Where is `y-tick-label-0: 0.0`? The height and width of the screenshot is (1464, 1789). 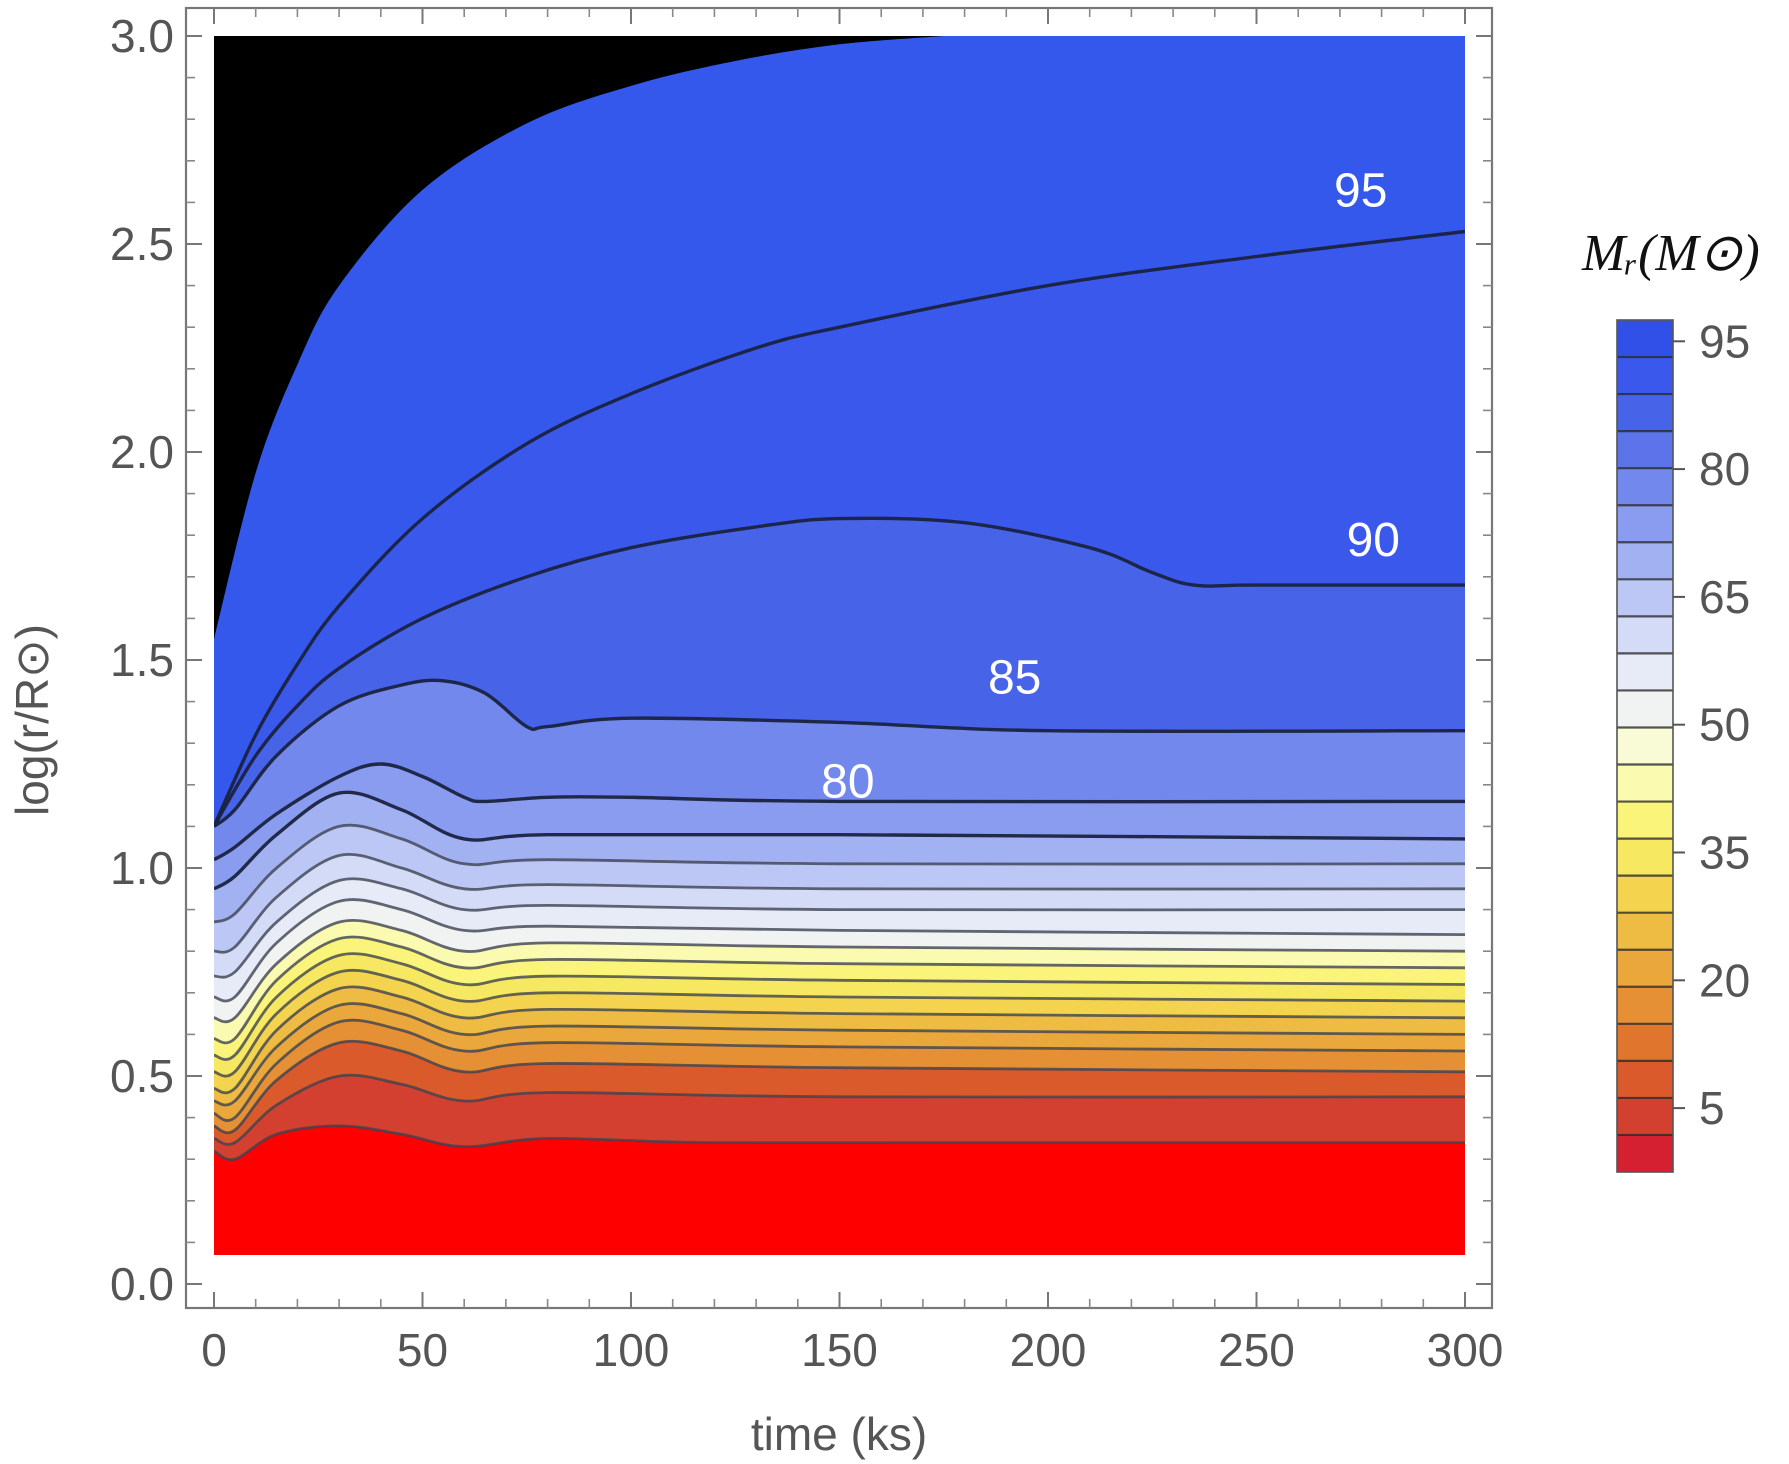
y-tick-label-0: 0.0 is located at coordinates (142, 1284).